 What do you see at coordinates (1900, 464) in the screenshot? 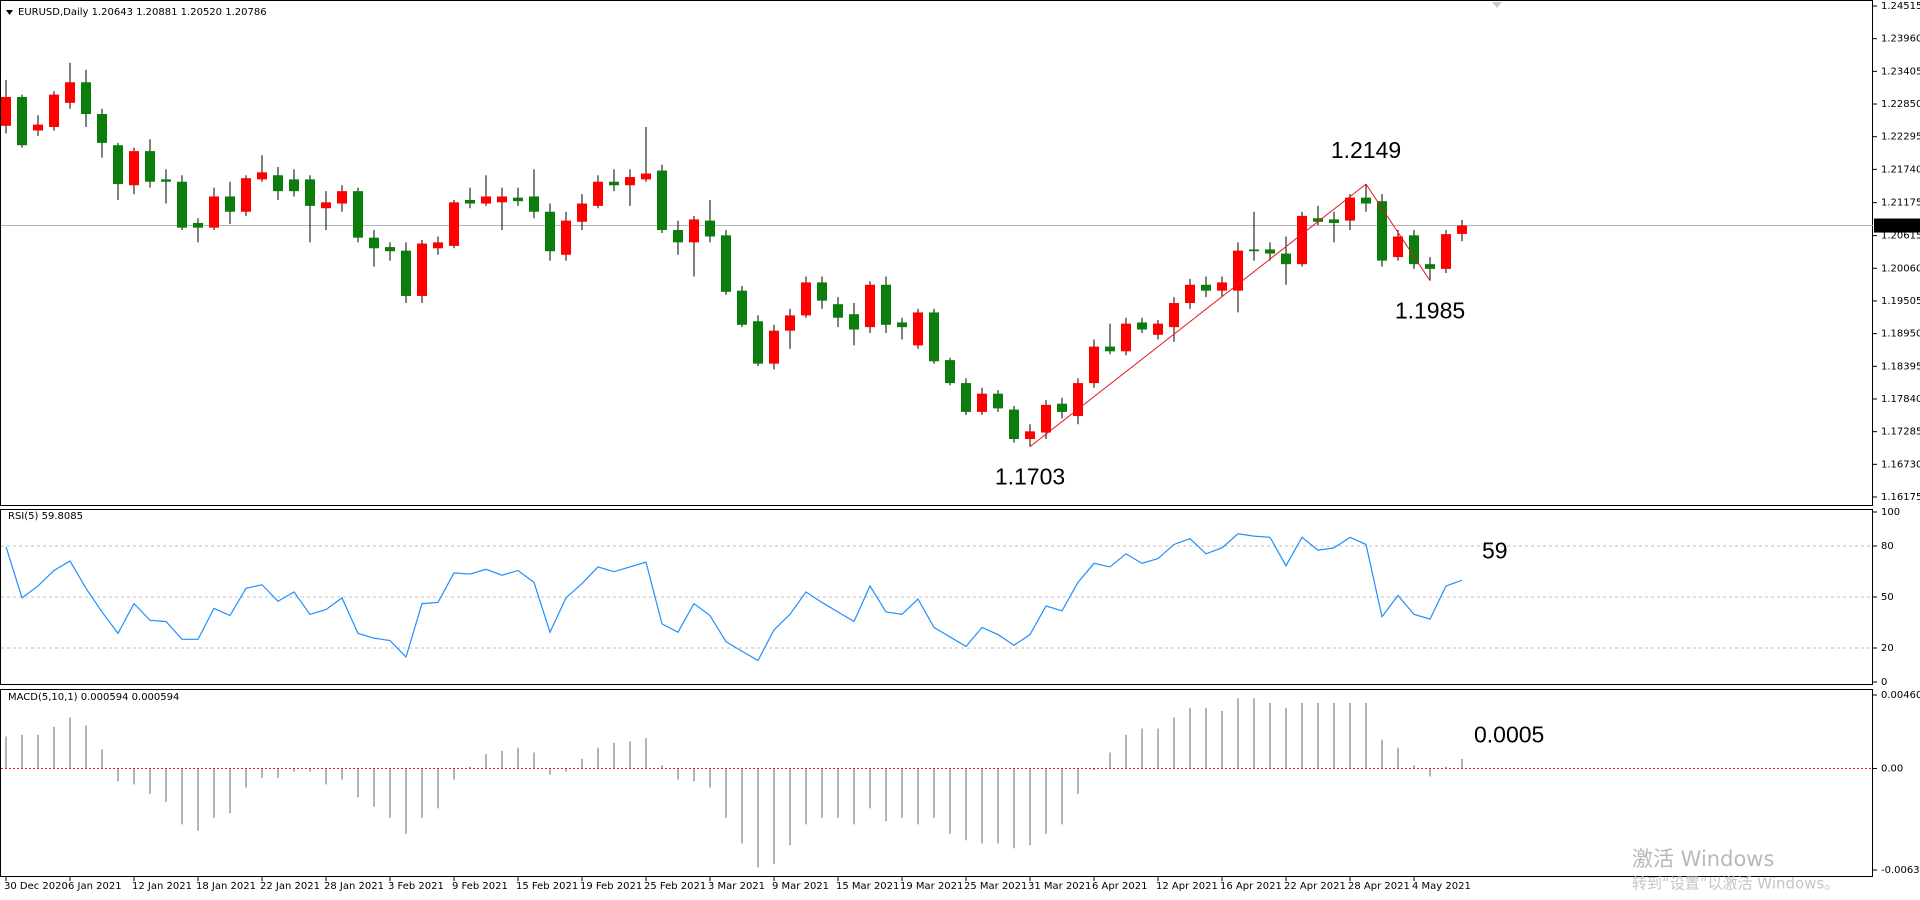
I see `y-tick-label: 1.16730` at bounding box center [1900, 464].